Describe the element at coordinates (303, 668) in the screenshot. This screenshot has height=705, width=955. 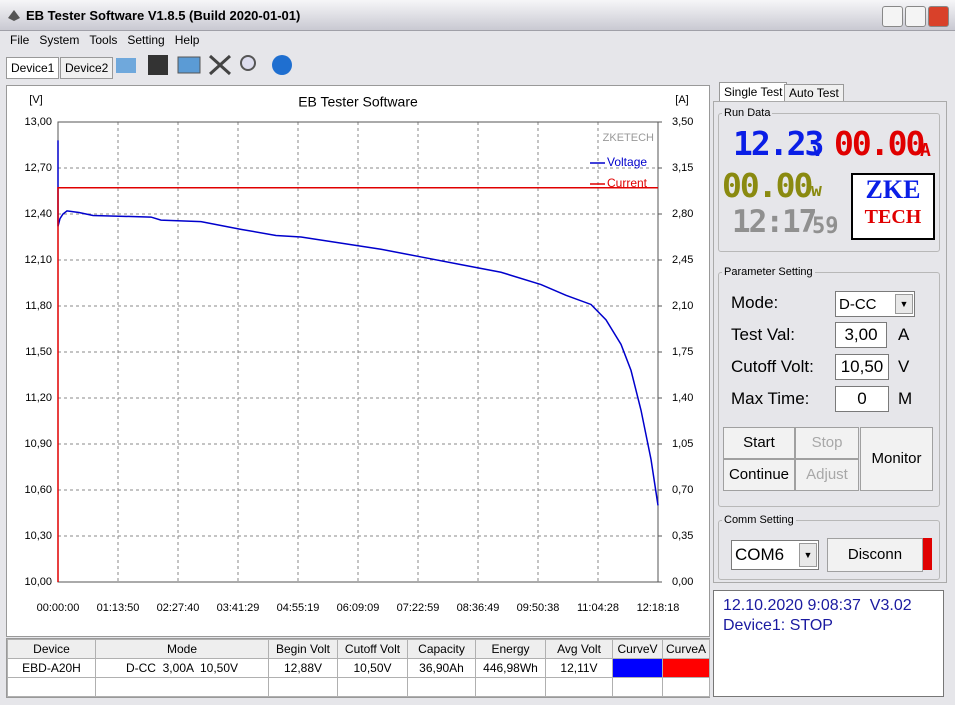
I see `cell: 12,88V` at that location.